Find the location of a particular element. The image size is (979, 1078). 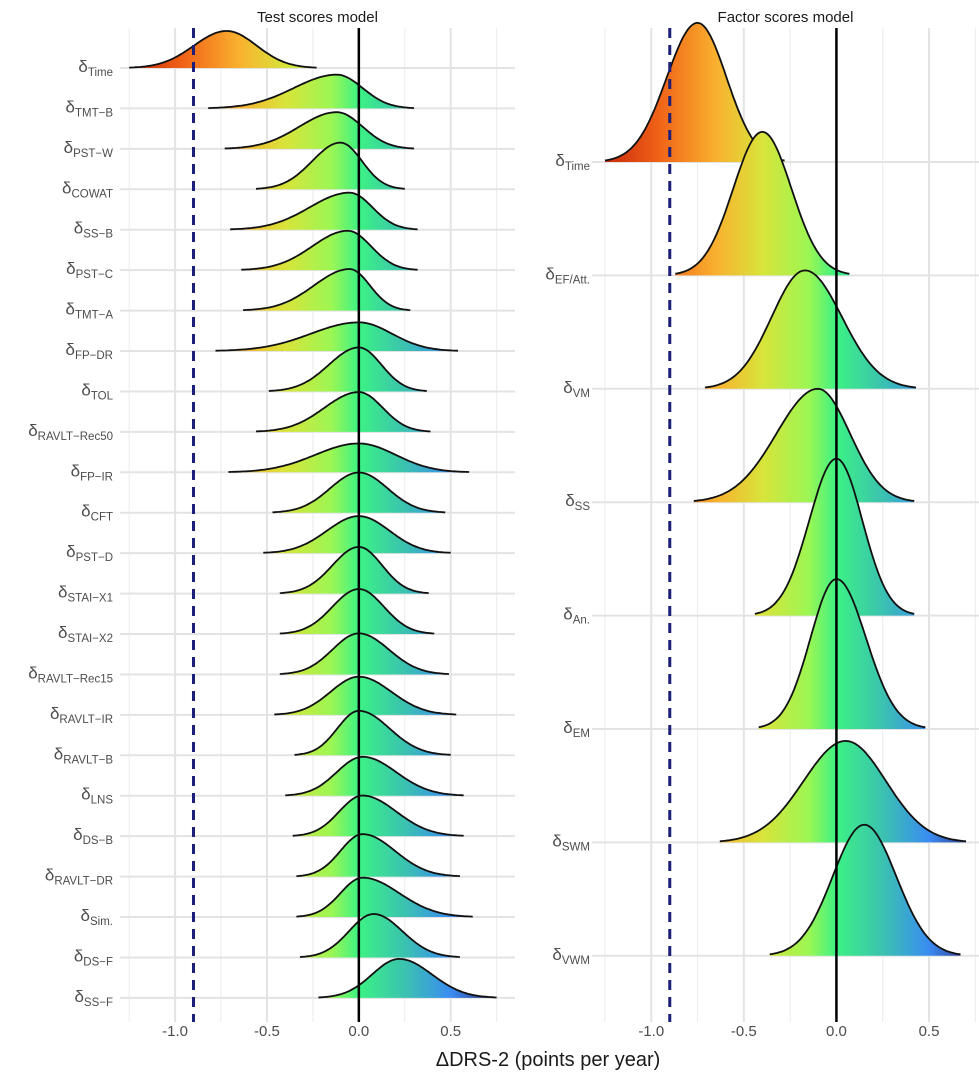

x-tick-label: -1.0 is located at coordinates (175, 1031).